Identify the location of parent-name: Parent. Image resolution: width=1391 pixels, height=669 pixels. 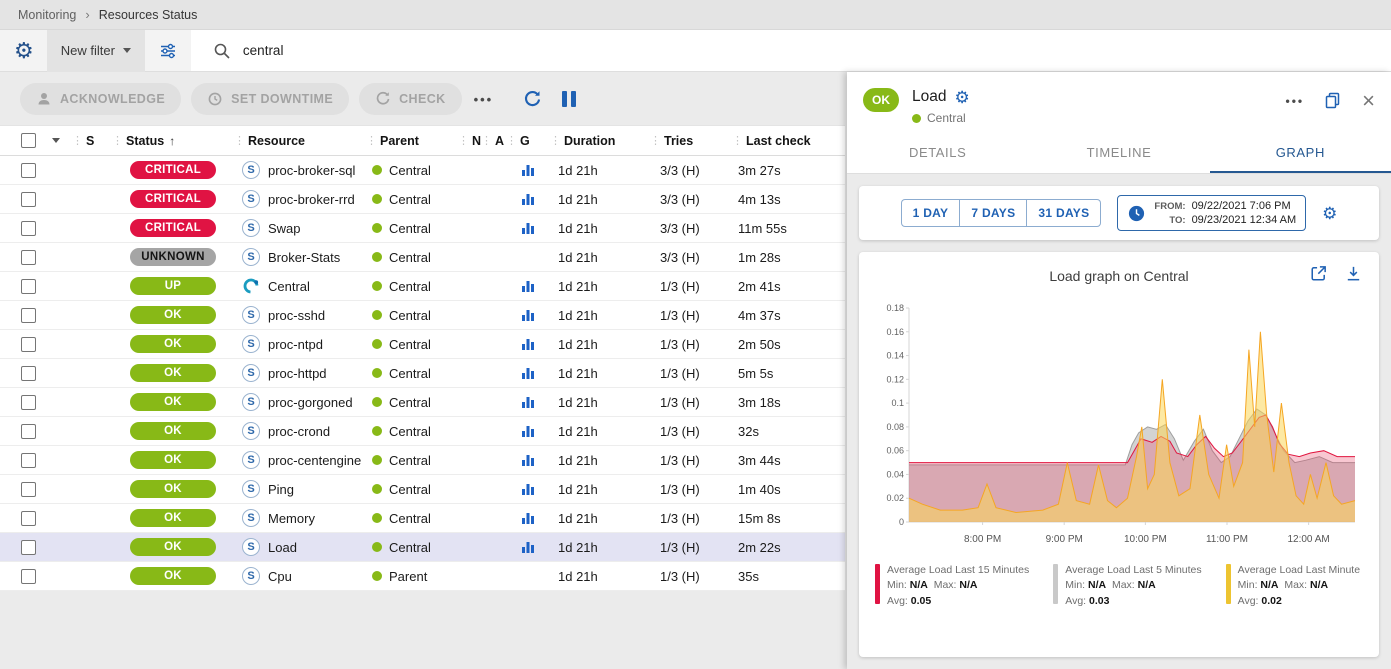
(408, 576).